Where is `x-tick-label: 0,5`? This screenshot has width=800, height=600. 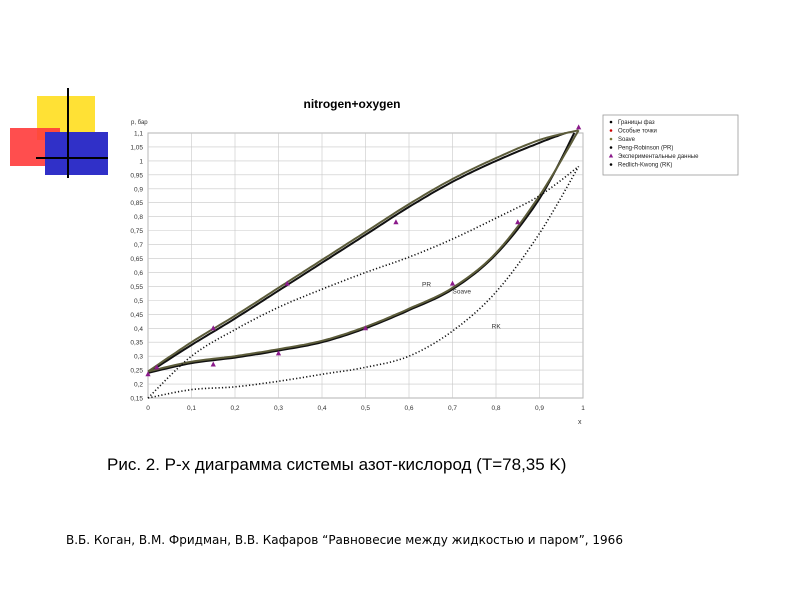 x-tick-label: 0,5 is located at coordinates (365, 408).